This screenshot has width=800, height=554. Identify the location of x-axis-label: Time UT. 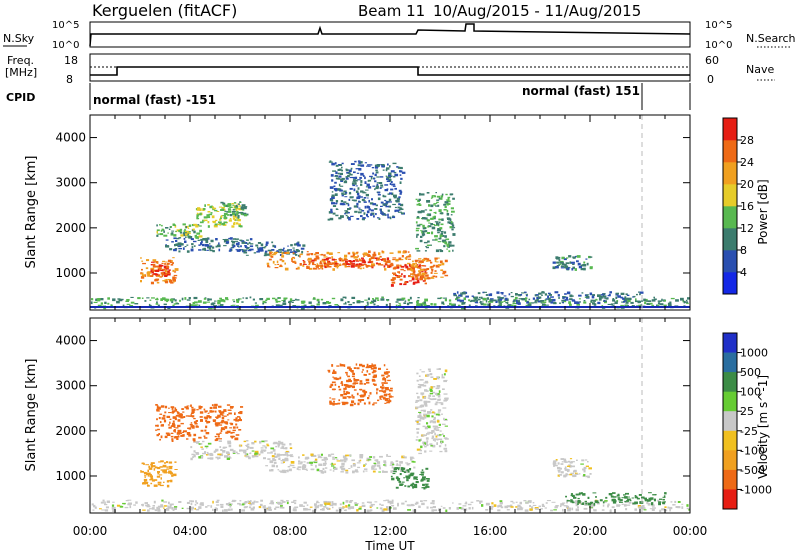
(389, 546).